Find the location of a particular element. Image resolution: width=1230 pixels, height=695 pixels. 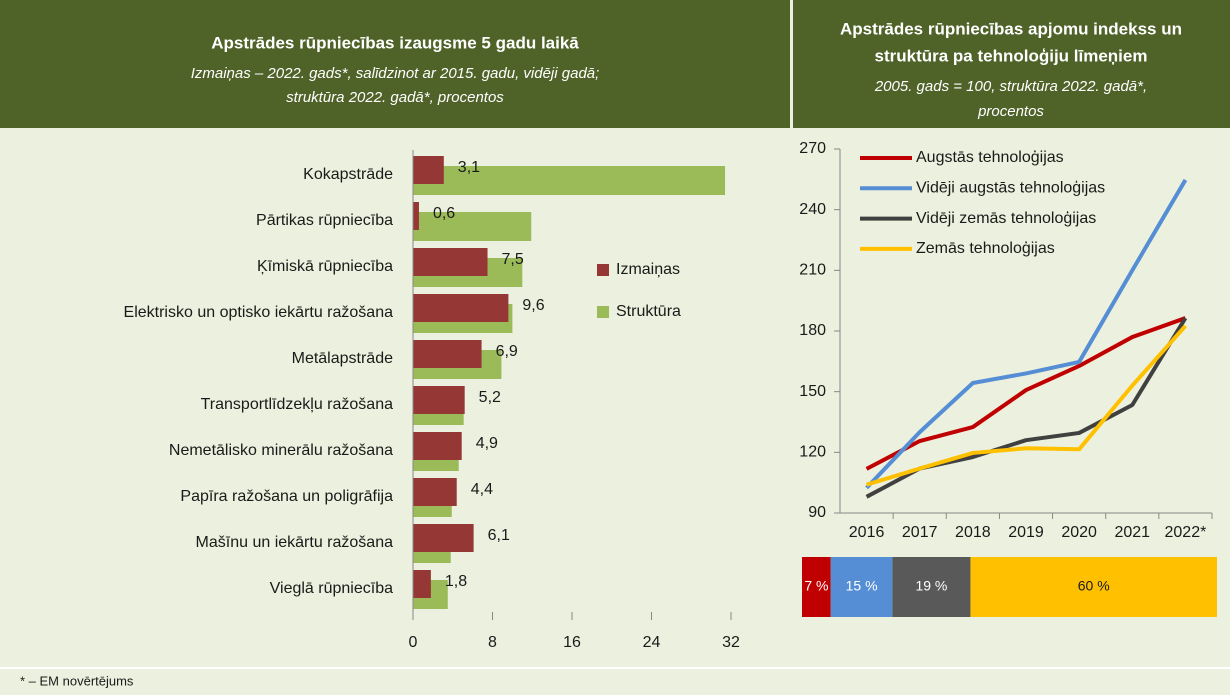

right-subtitle: 2005. gads = 100, struktūra 2022. gadā*, is located at coordinates (1010, 86).